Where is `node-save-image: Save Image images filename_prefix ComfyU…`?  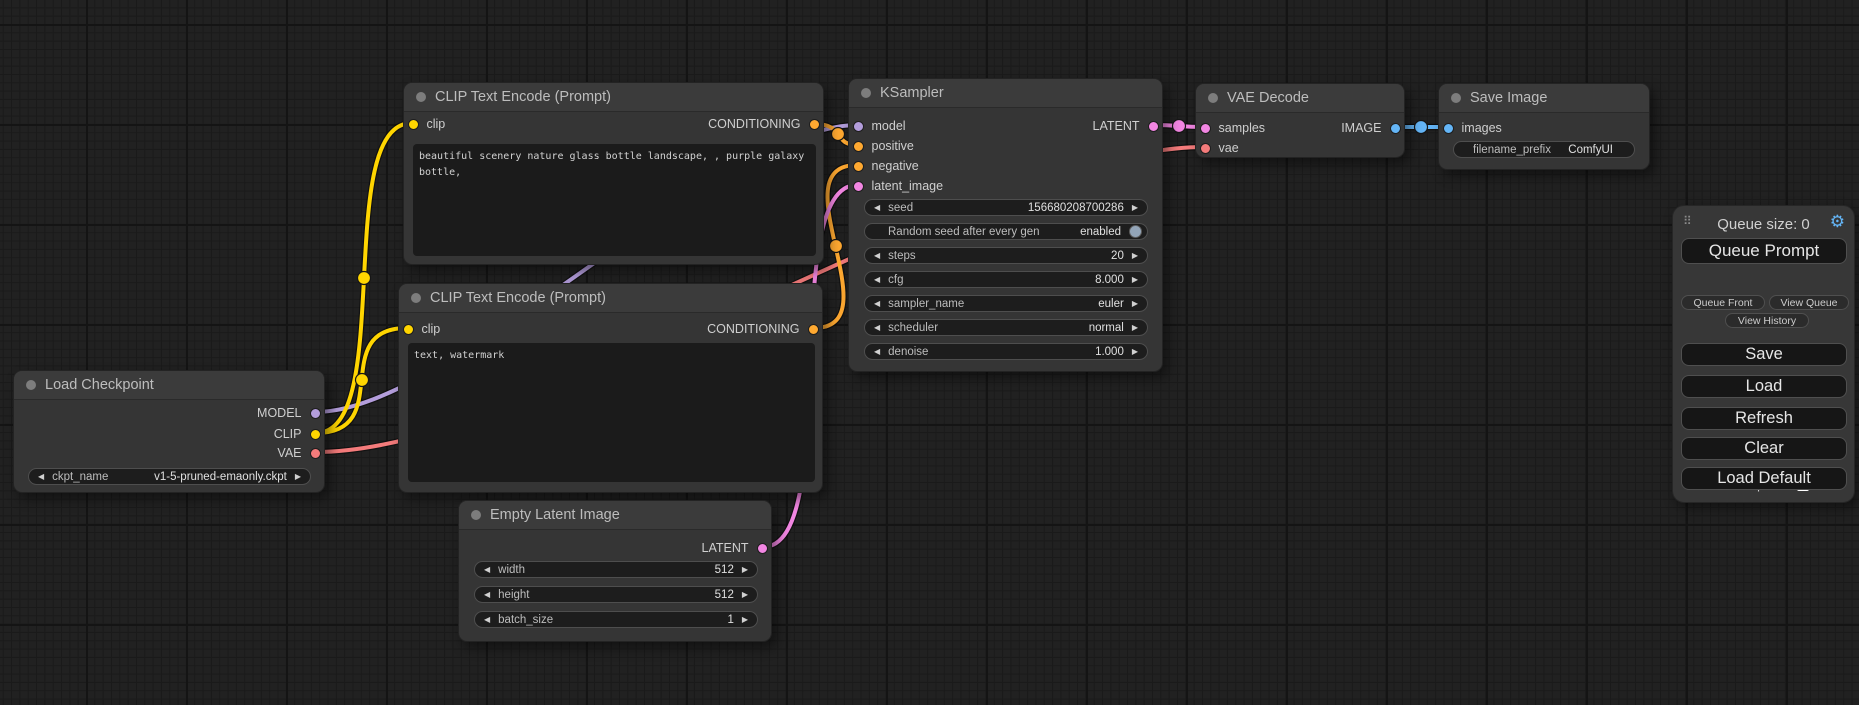
node-save-image: Save Image images filename_prefix ComfyU… is located at coordinates (1544, 126).